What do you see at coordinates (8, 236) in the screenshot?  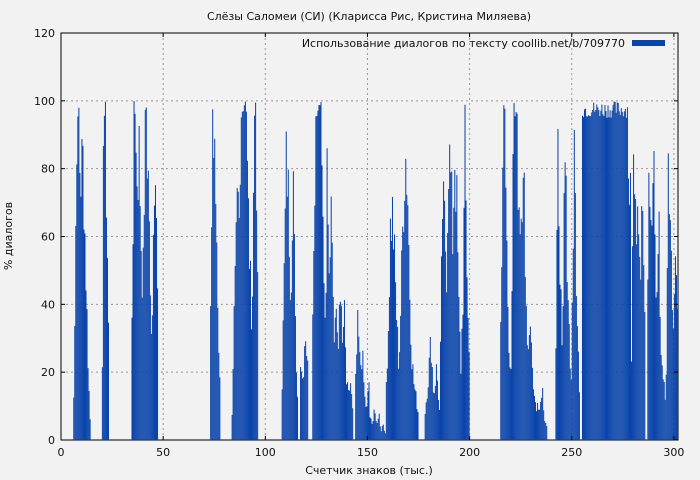 I see `y-axis-label: % диалогов` at bounding box center [8, 236].